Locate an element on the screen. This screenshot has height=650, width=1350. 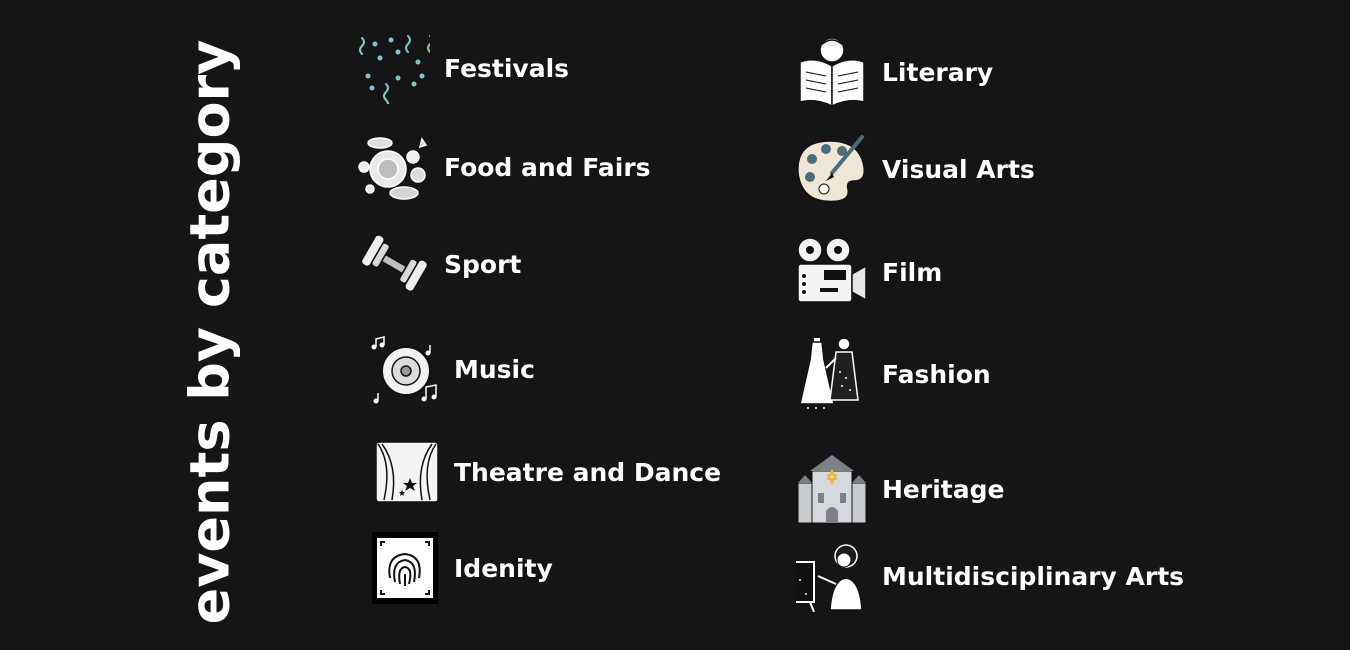
category-theatre-and-dance: Theatre and Dance is located at coordinates (544, 472).